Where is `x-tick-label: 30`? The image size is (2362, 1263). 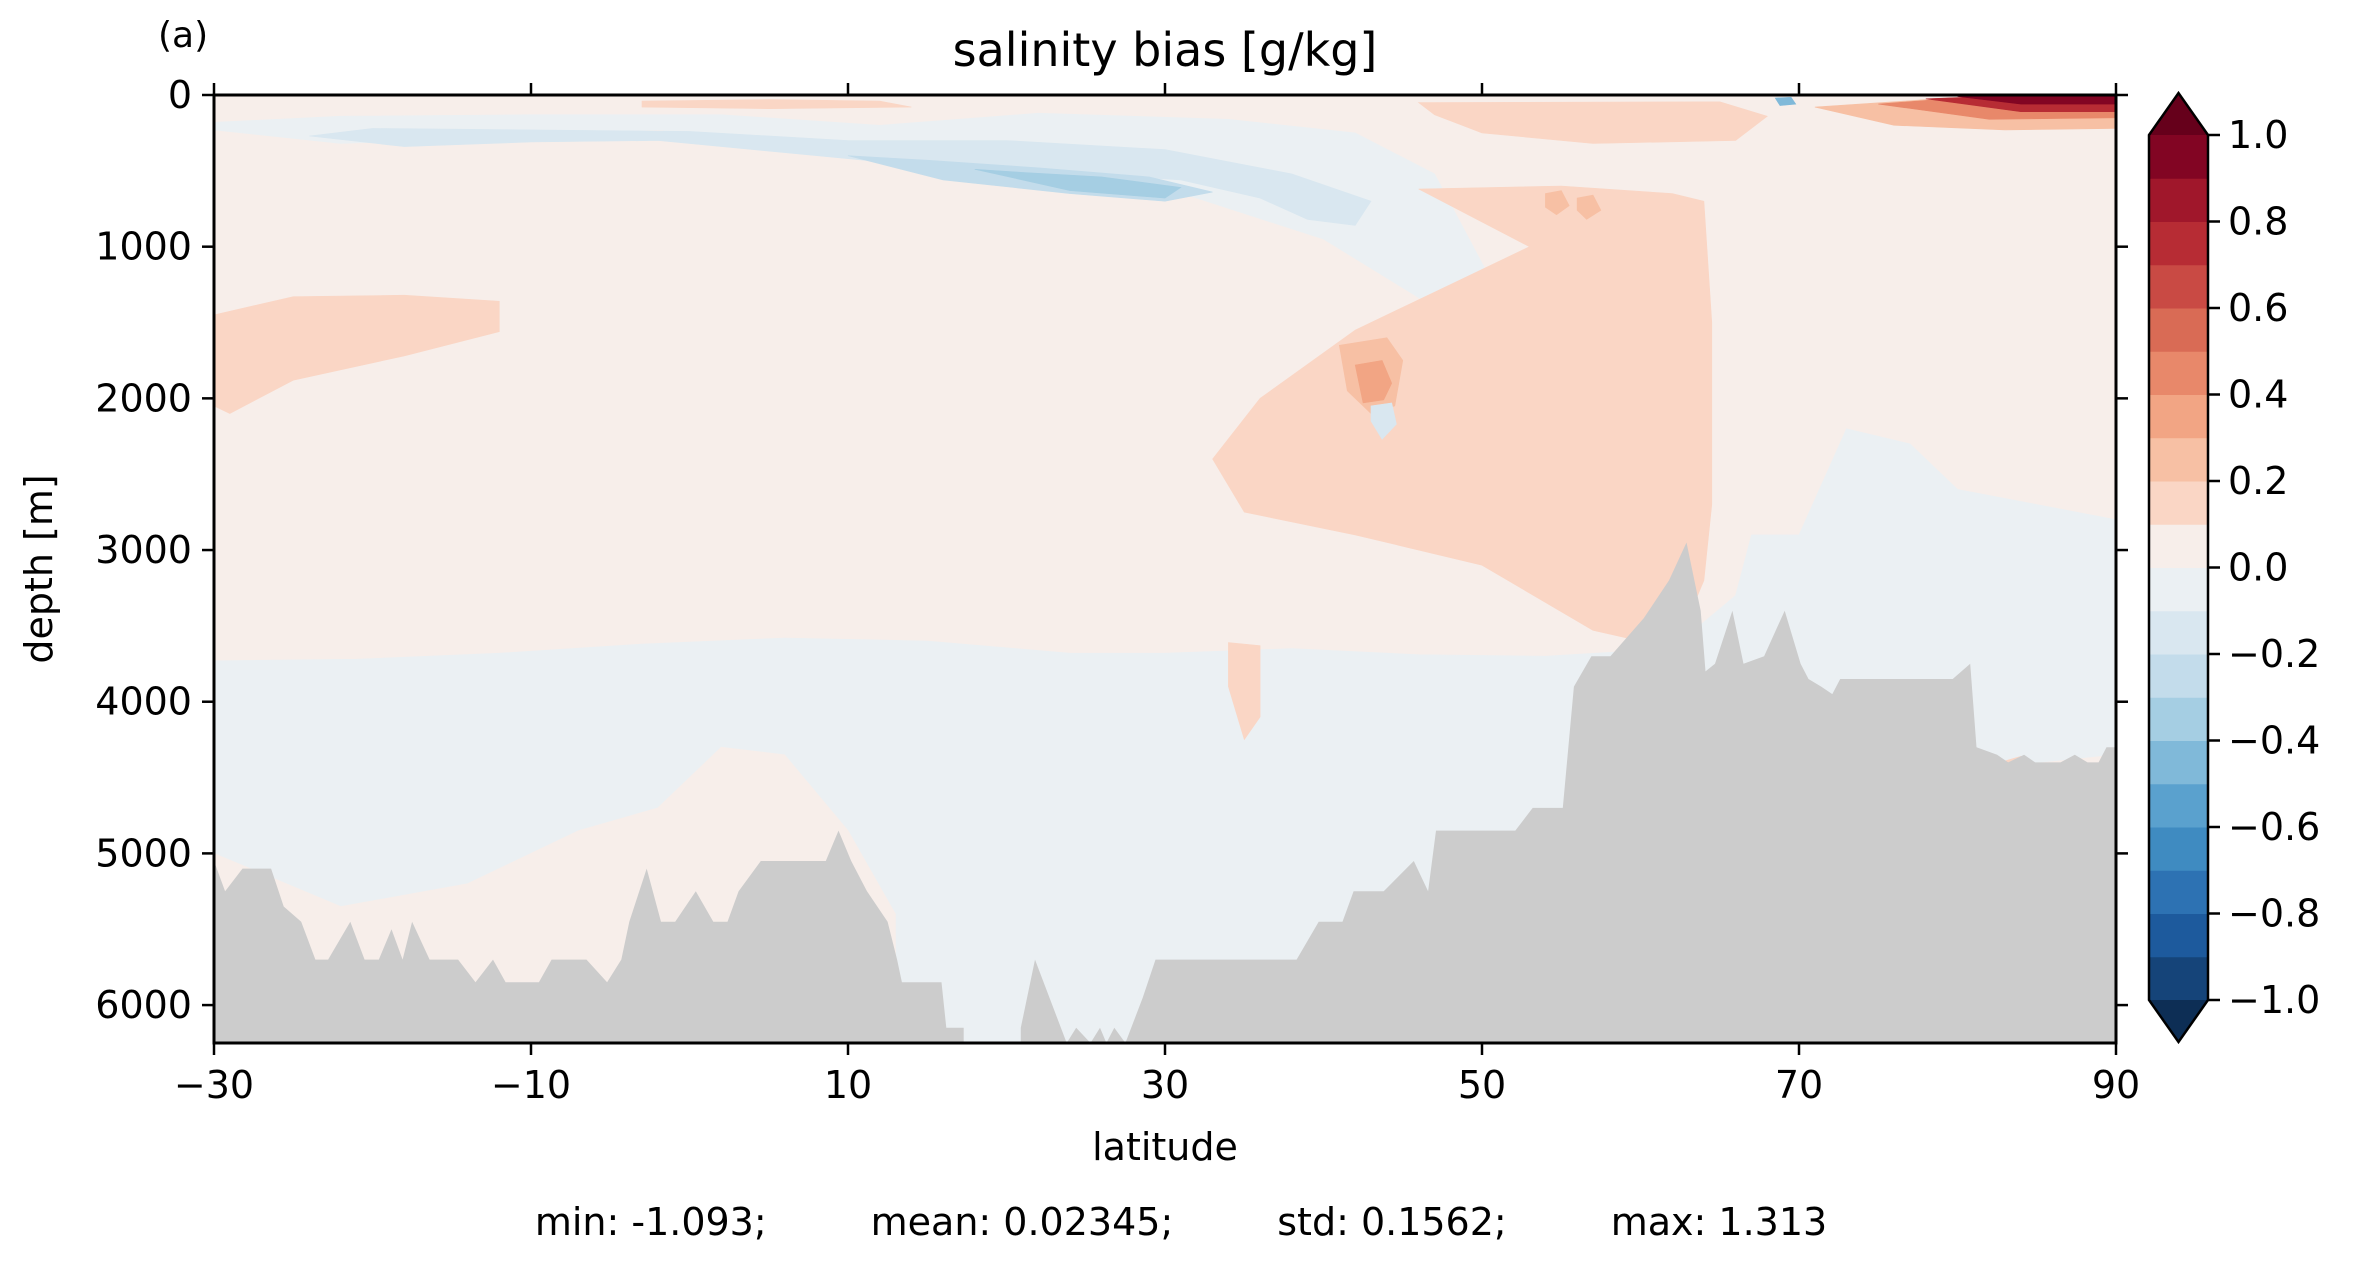 x-tick-label: 30 is located at coordinates (1165, 1085).